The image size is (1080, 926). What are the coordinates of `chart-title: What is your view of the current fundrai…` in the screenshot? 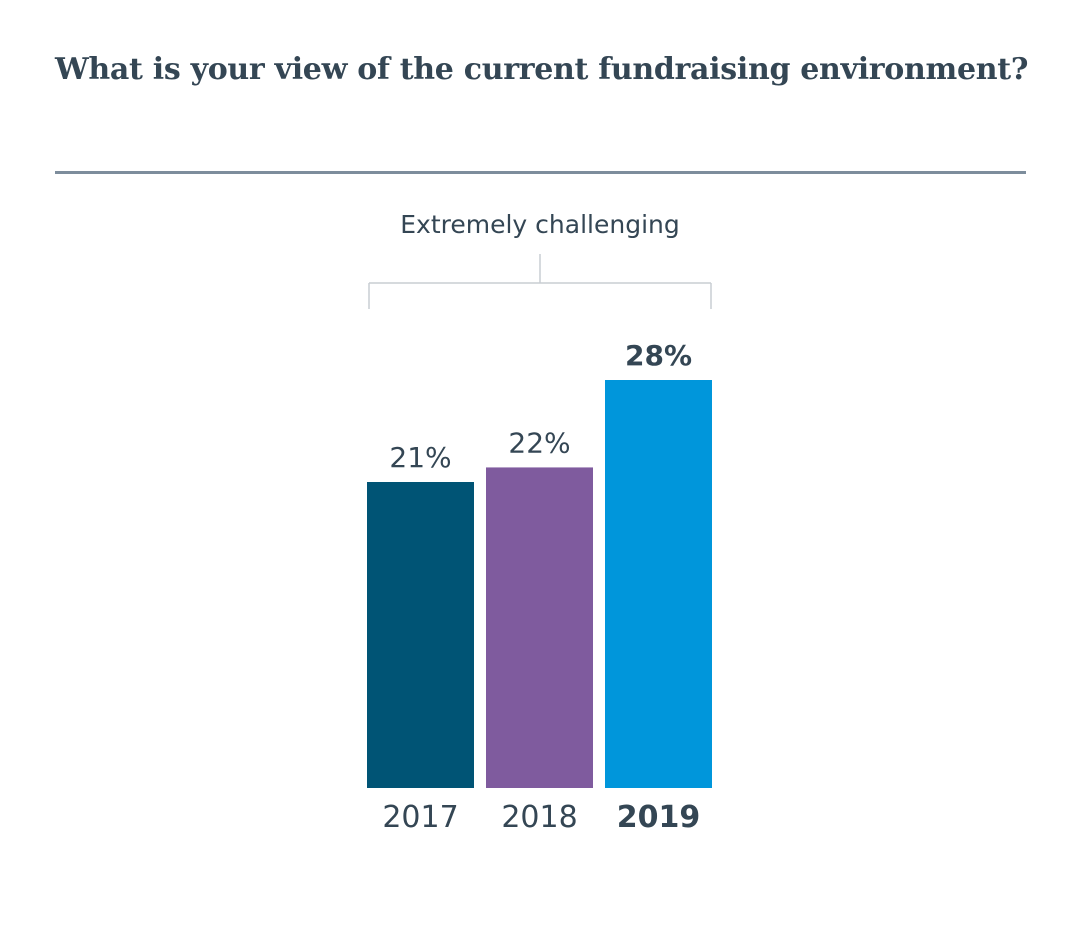 It's located at (542, 69).